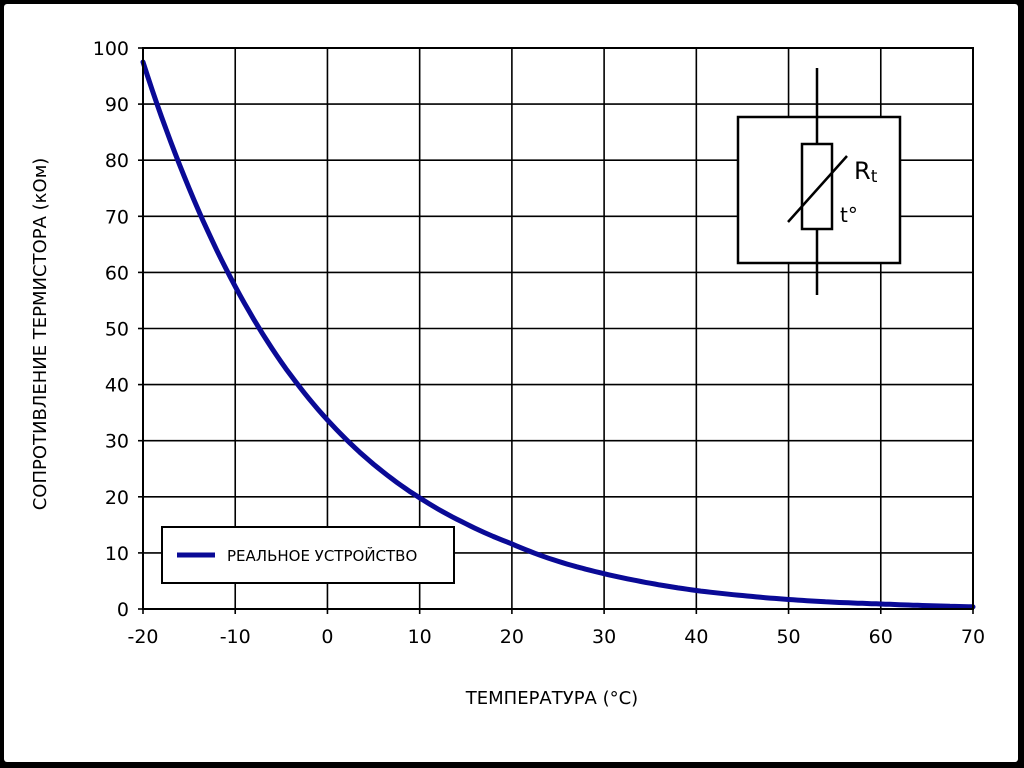 The image size is (1024, 768). I want to click on y-tick-label: 0, so click(123, 610).